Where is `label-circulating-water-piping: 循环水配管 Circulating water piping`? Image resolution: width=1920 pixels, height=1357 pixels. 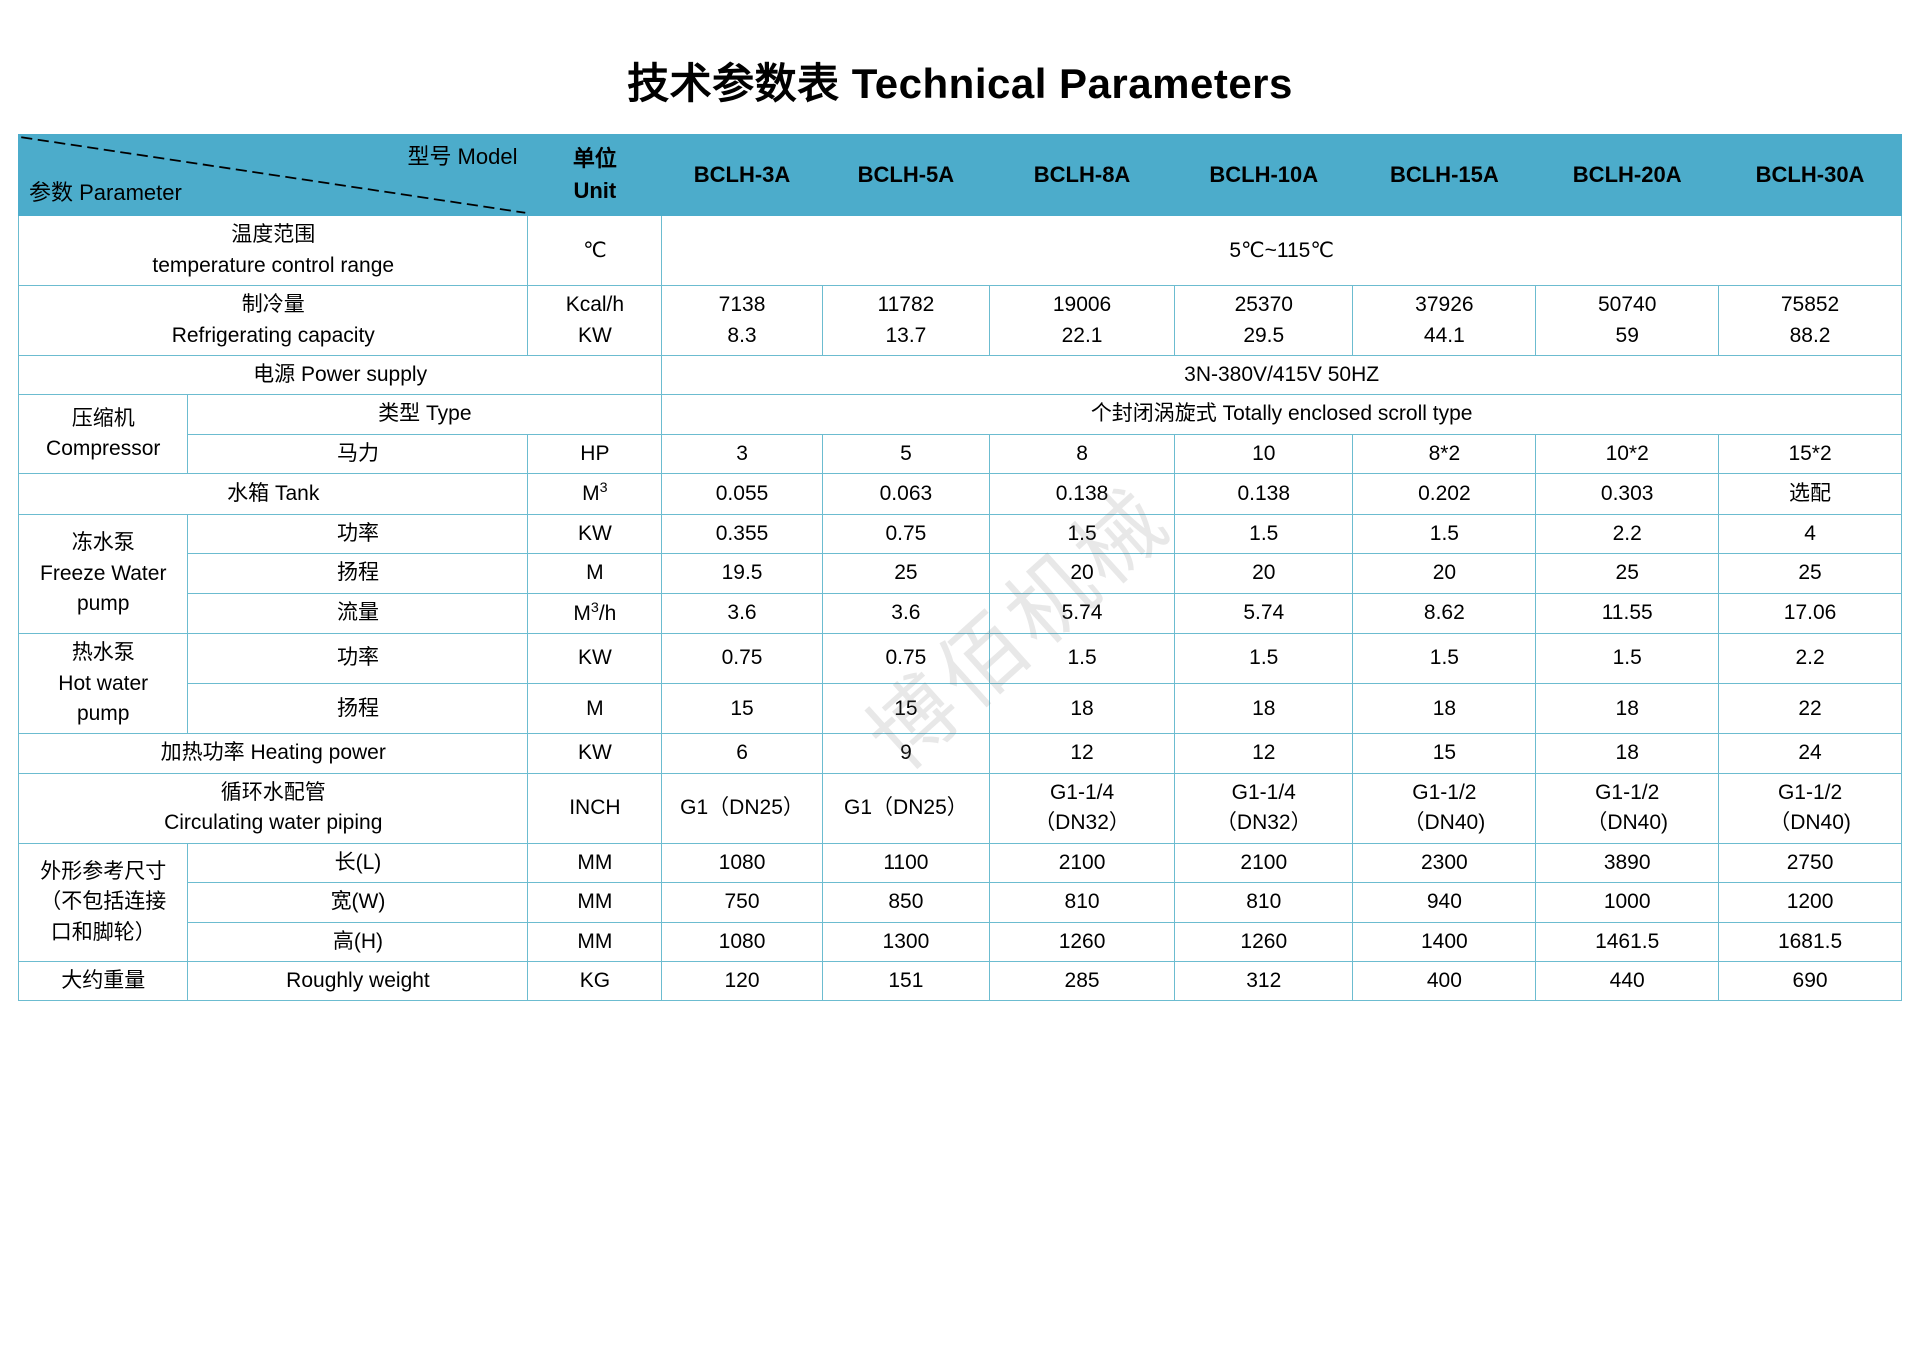 label-circulating-water-piping: 循环水配管 Circulating water piping is located at coordinates (273, 808).